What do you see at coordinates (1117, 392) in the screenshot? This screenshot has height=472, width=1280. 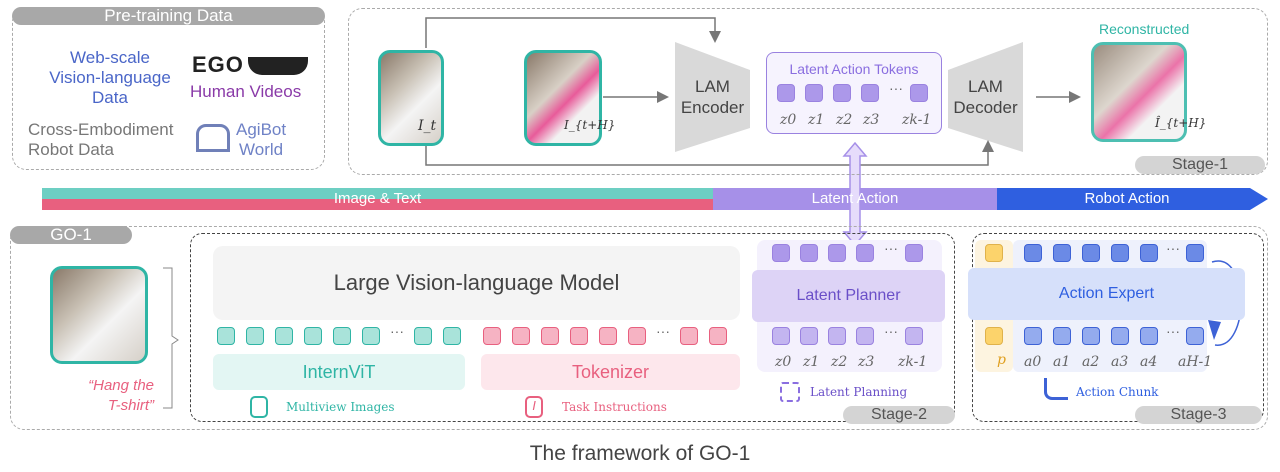 I see `action-chunk-label: Action Chunk` at bounding box center [1117, 392].